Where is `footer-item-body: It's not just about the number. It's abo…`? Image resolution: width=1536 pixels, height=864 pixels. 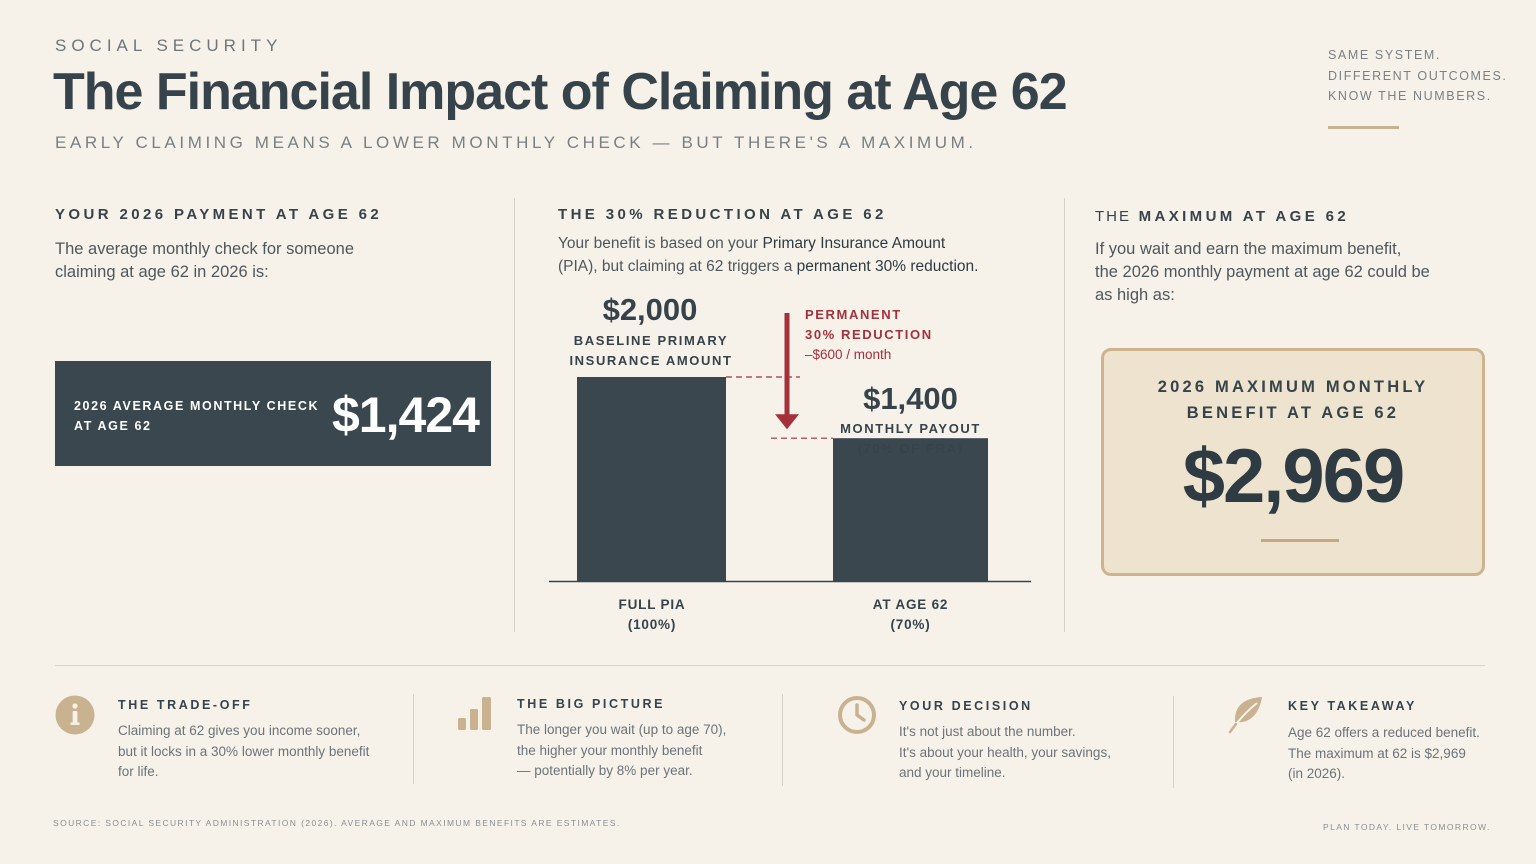 footer-item-body: It's not just about the number. It's abo… is located at coordinates (1005, 752).